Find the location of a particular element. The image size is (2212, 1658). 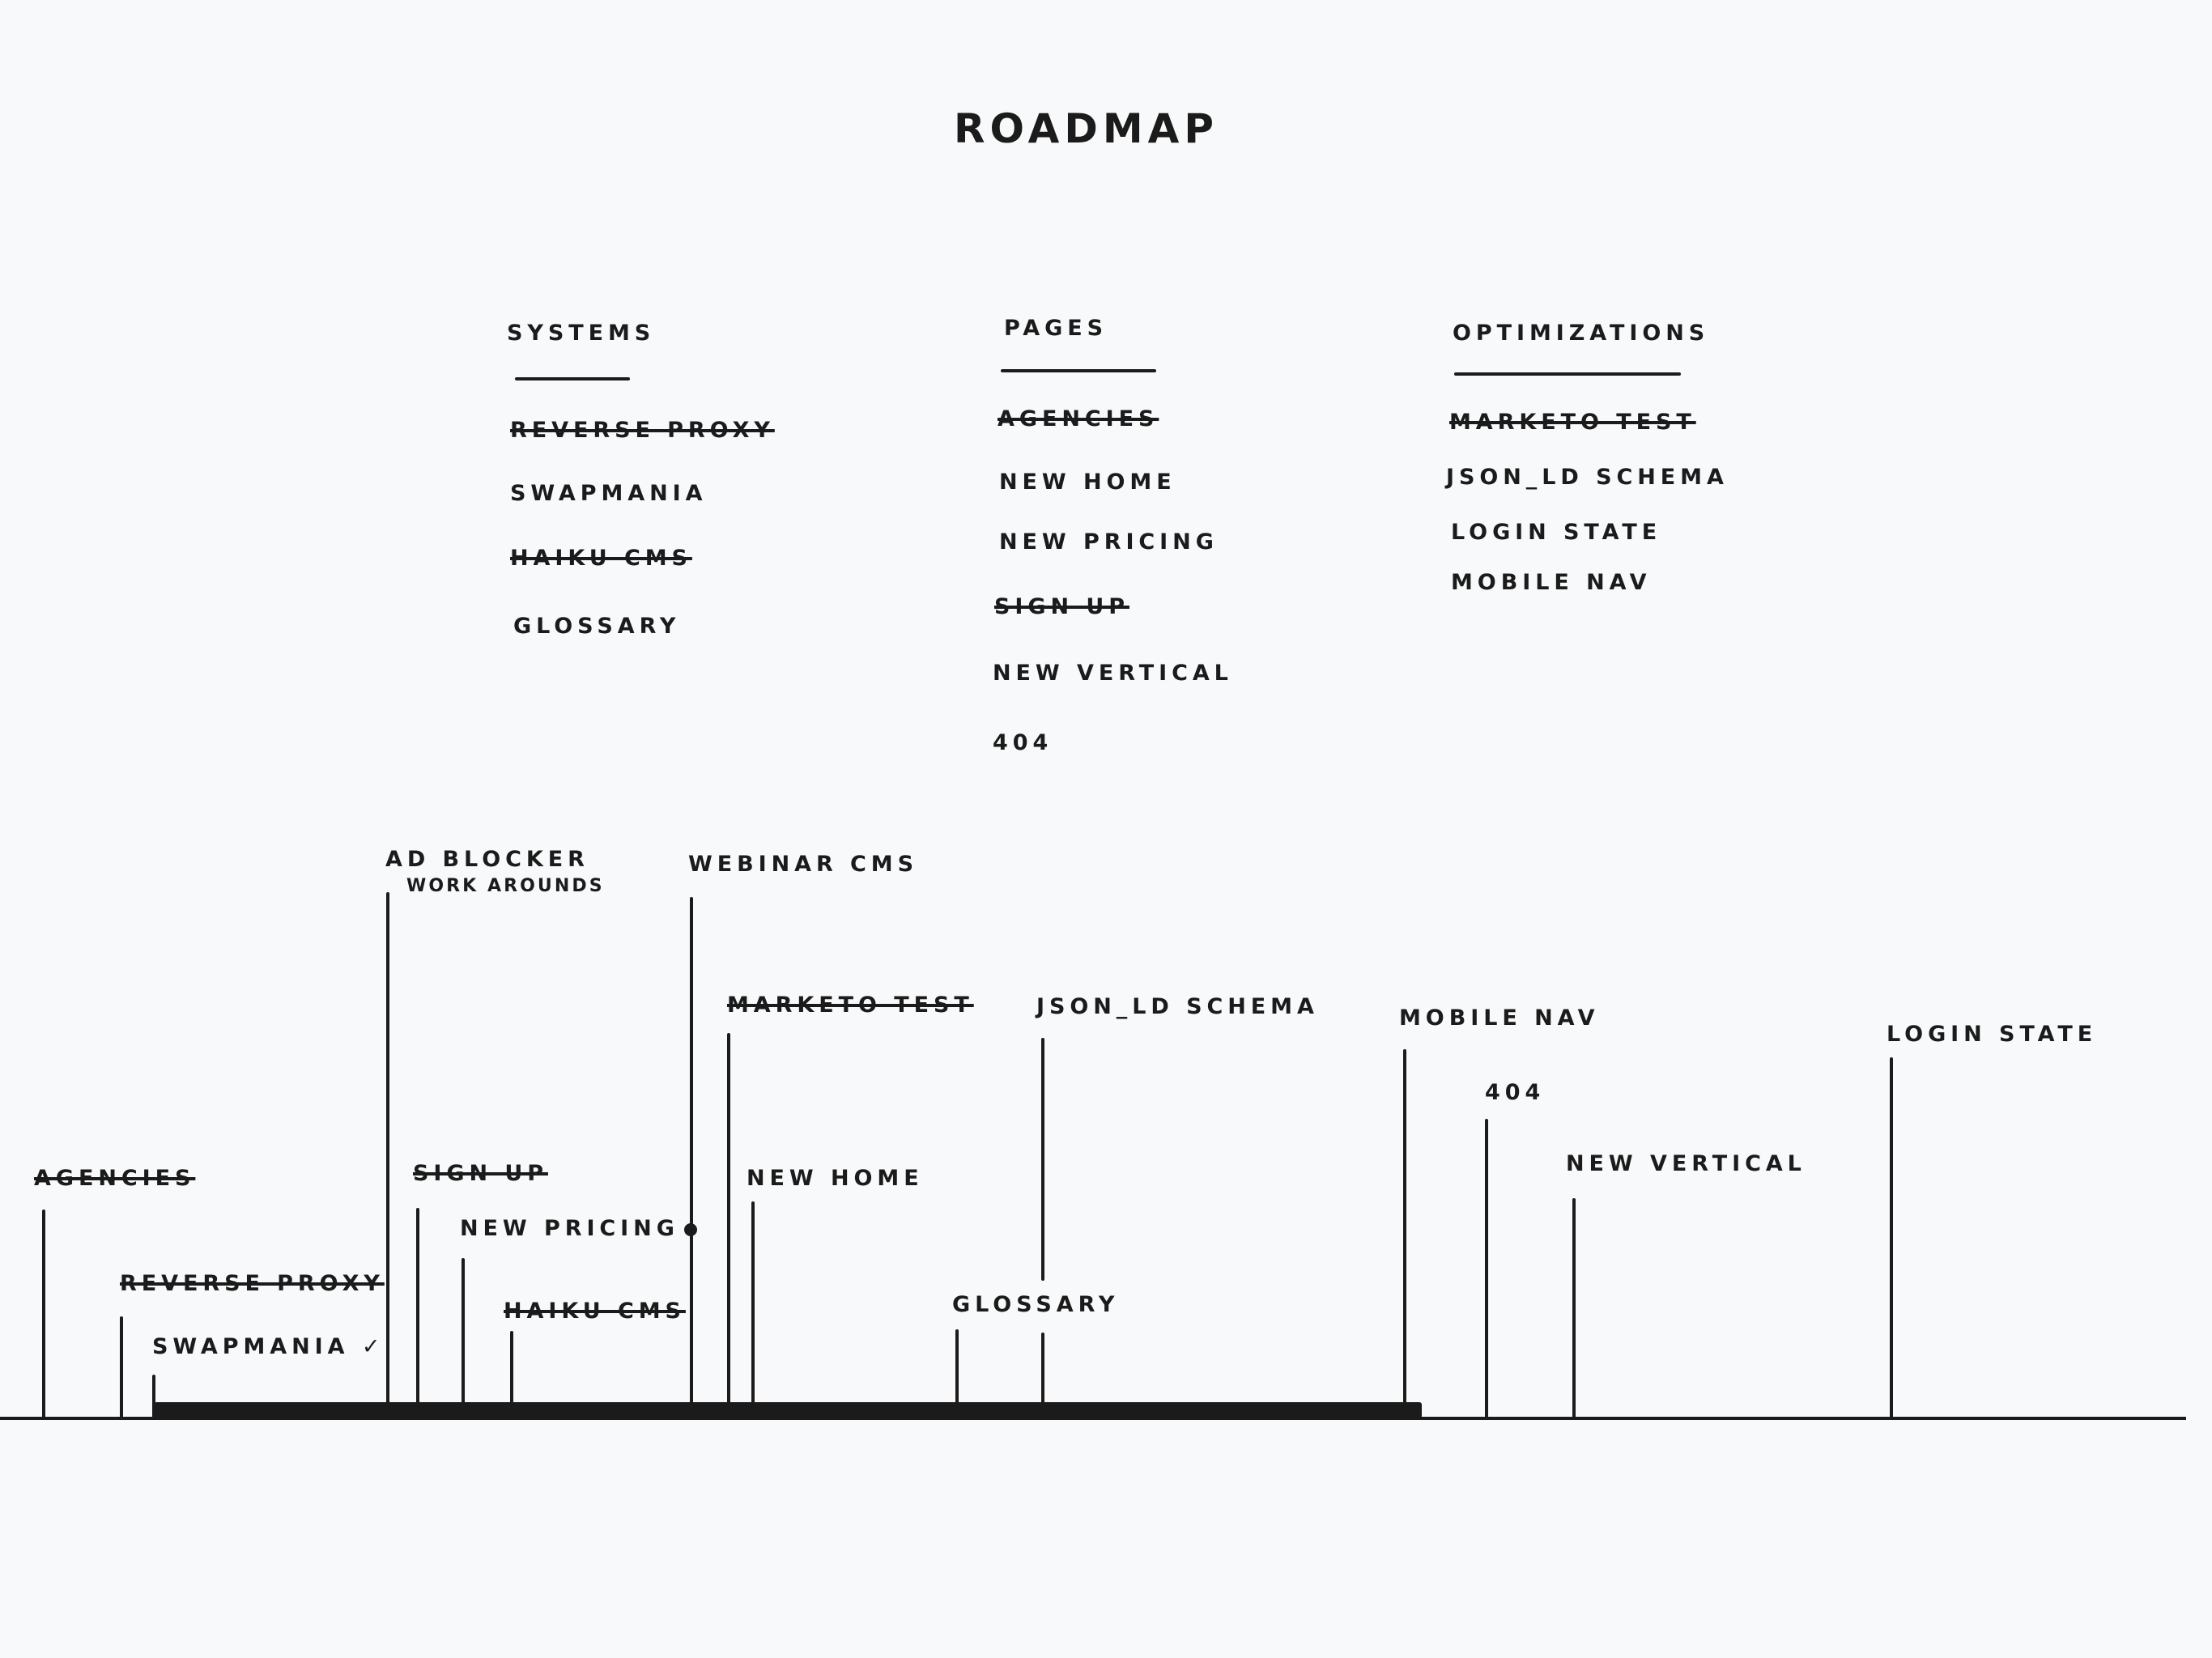

timeline-label-swapmania: SWAPMANIA ✓ is located at coordinates (268, 1347).